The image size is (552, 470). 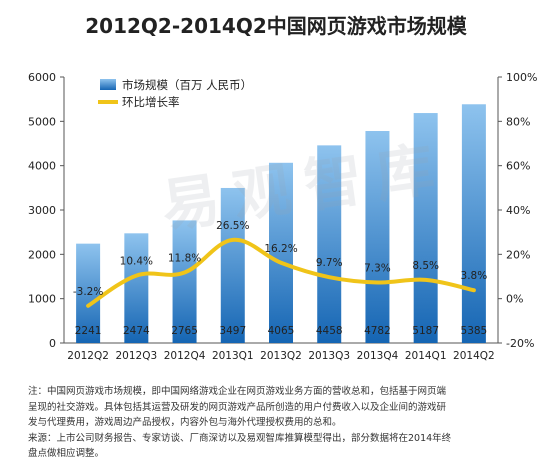 What do you see at coordinates (377, 331) in the screenshot?
I see `bar-data-label: 4782` at bounding box center [377, 331].